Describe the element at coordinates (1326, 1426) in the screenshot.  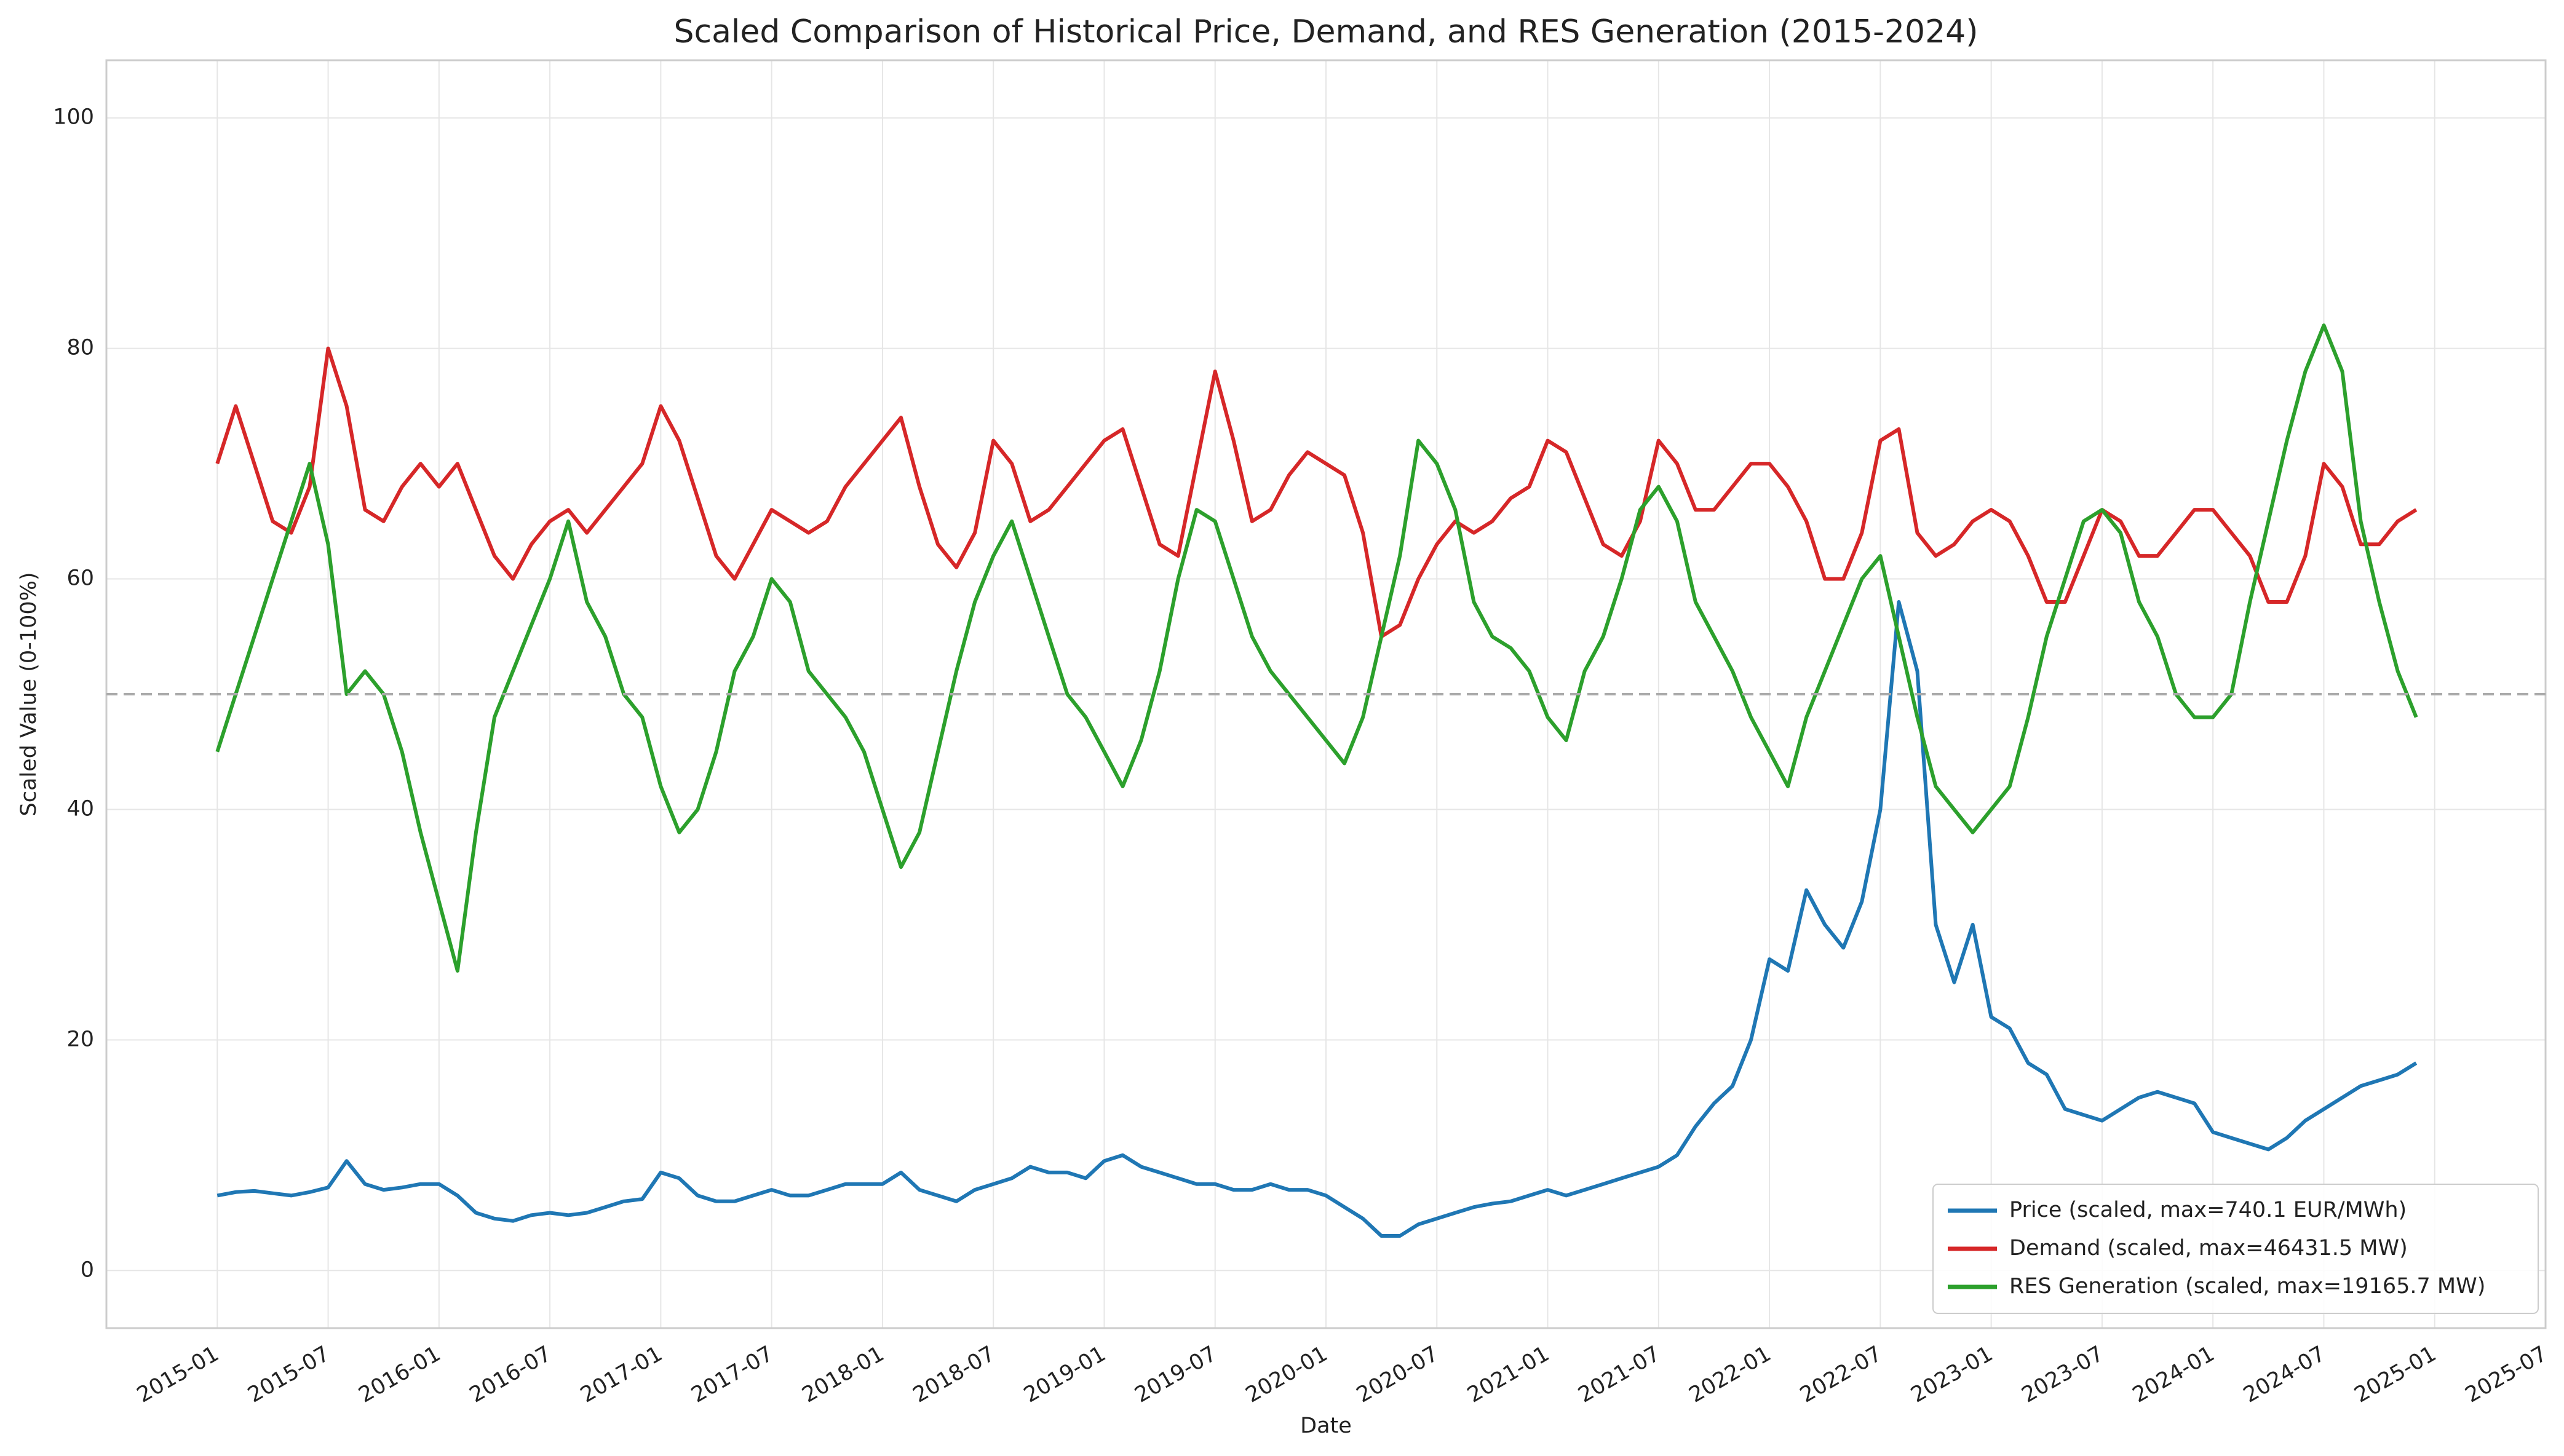
I see `x-axis-label: Date` at that location.